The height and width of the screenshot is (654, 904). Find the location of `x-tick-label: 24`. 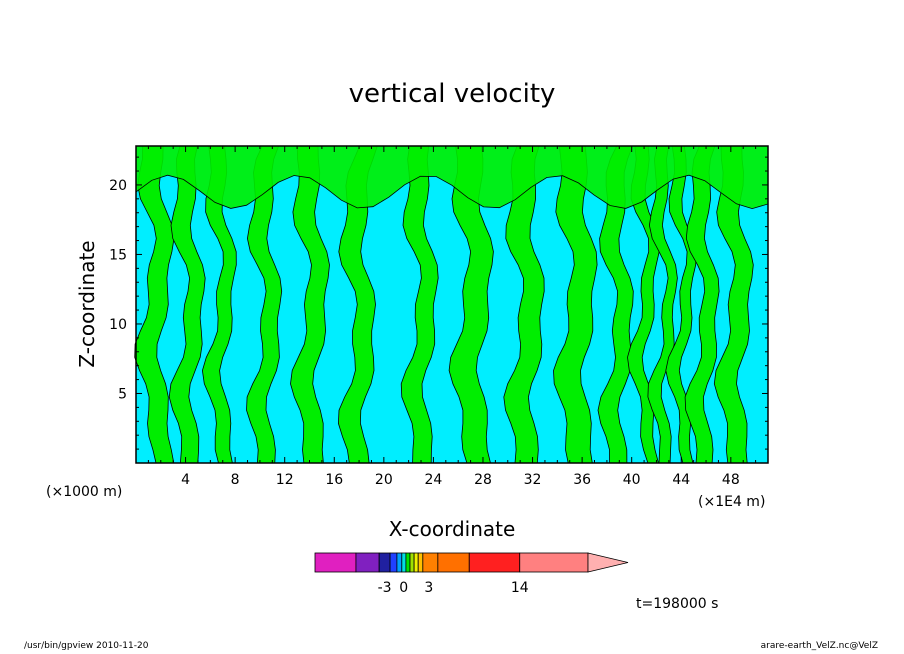

x-tick-label: 24 is located at coordinates (433, 480).